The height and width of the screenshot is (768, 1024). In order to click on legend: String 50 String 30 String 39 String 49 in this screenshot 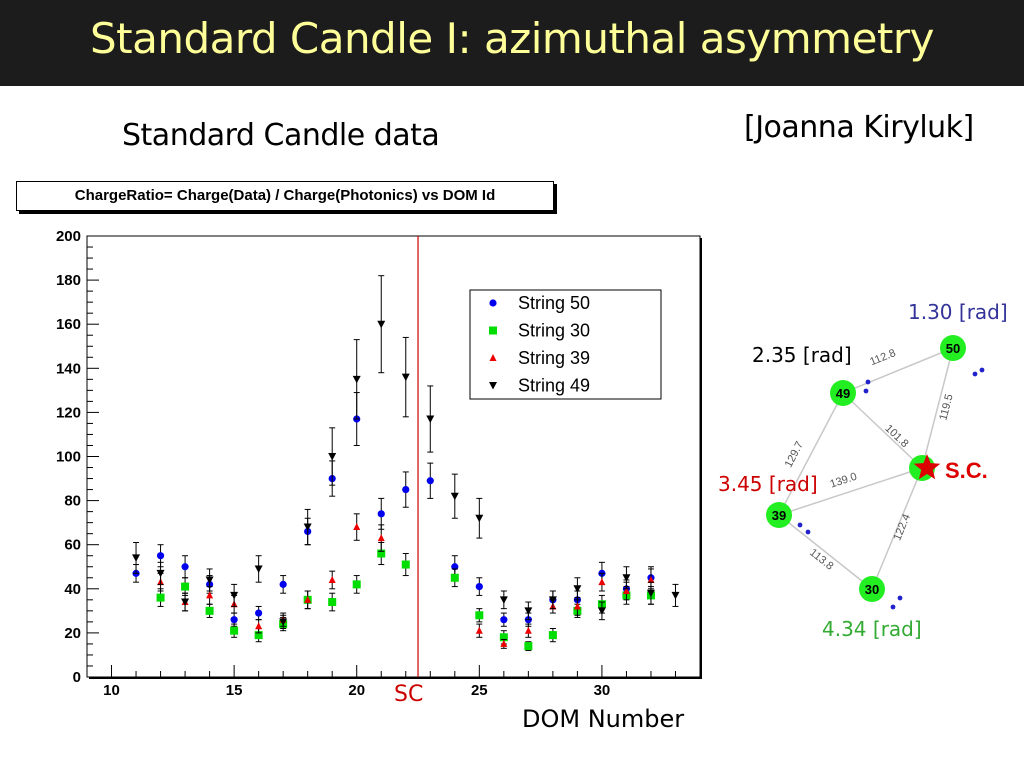, I will do `click(565, 344)`.